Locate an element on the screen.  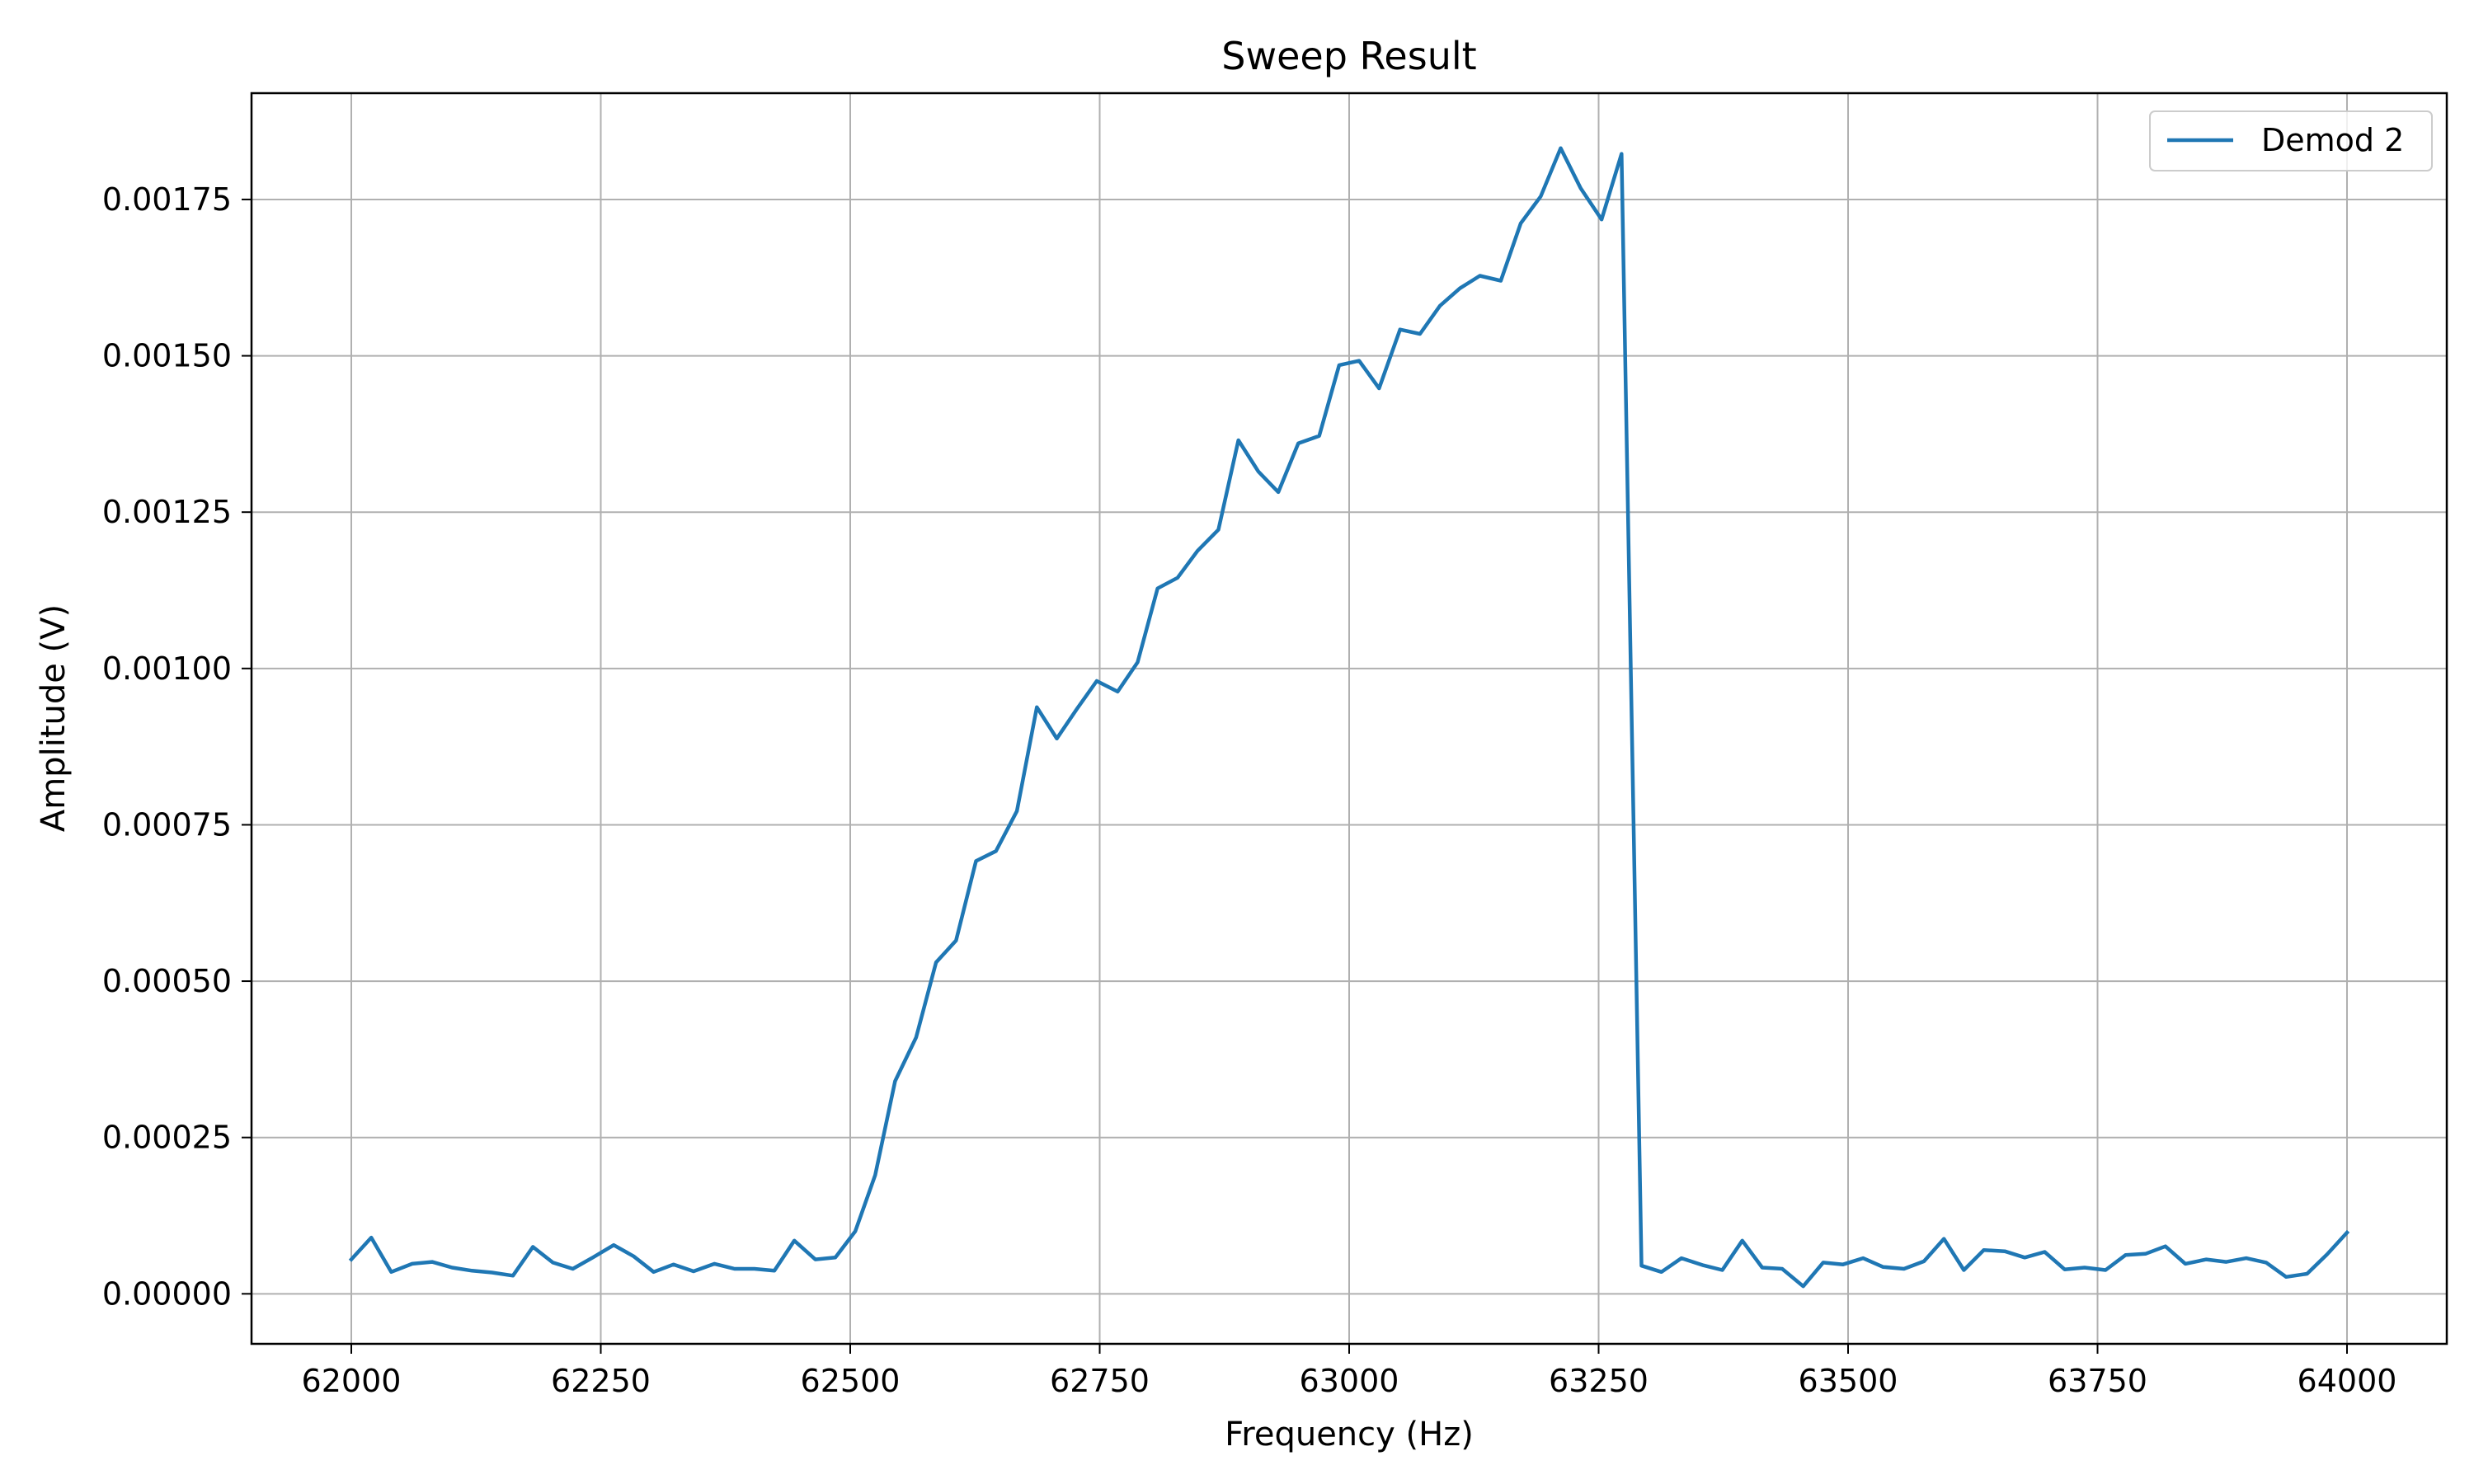
x-tick-label: 63250 is located at coordinates (1599, 1381).